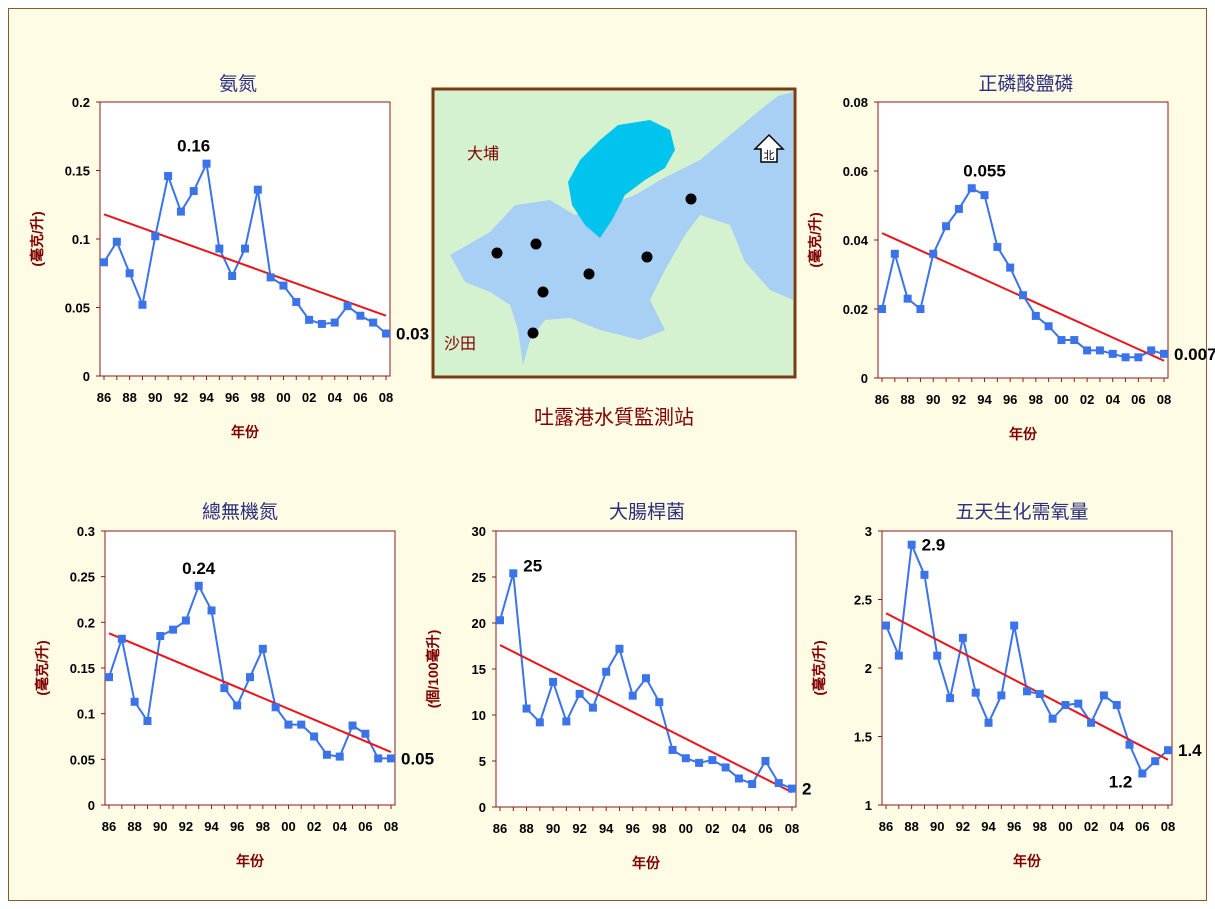  Describe the element at coordinates (1190, 750) in the screenshot. I see `data-label: 1.4` at that location.